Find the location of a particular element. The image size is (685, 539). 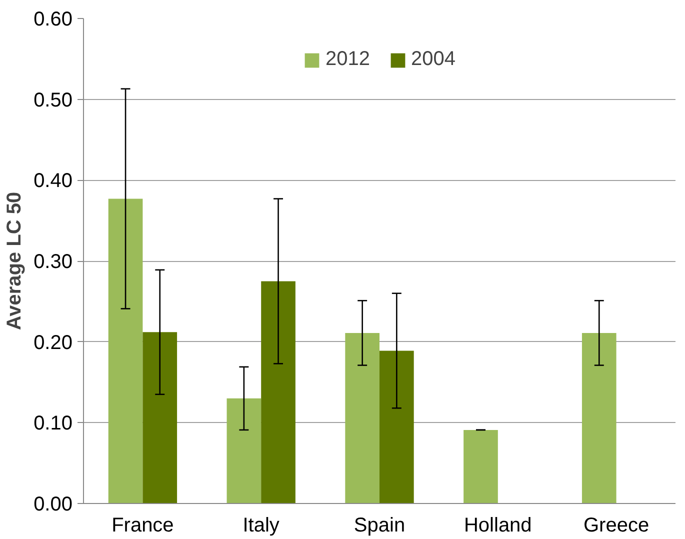

y-tick-label: 0.30 is located at coordinates (53, 262).